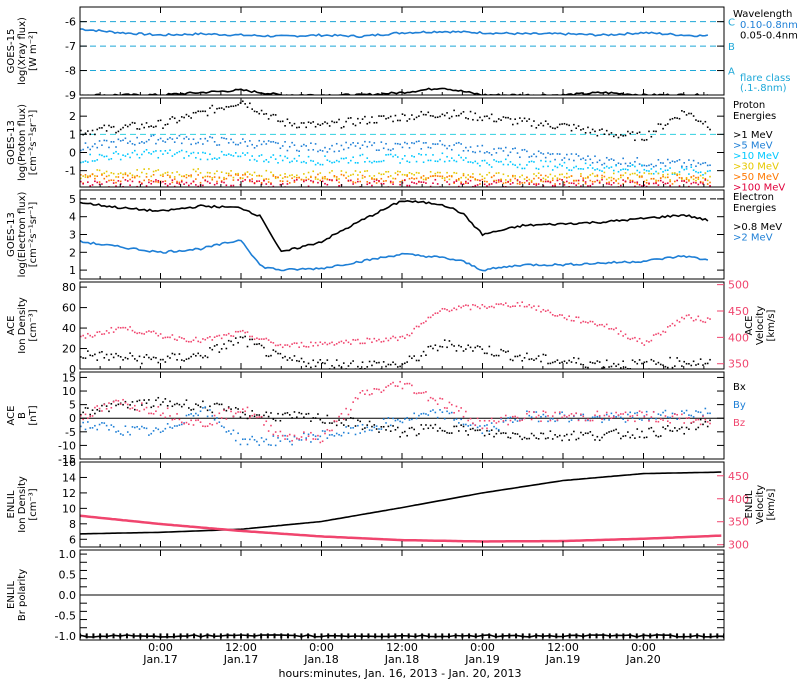 This screenshot has width=800, height=680. Describe the element at coordinates (17, 595) in the screenshot. I see `y-axis-label: ENLILBr polarity` at that location.